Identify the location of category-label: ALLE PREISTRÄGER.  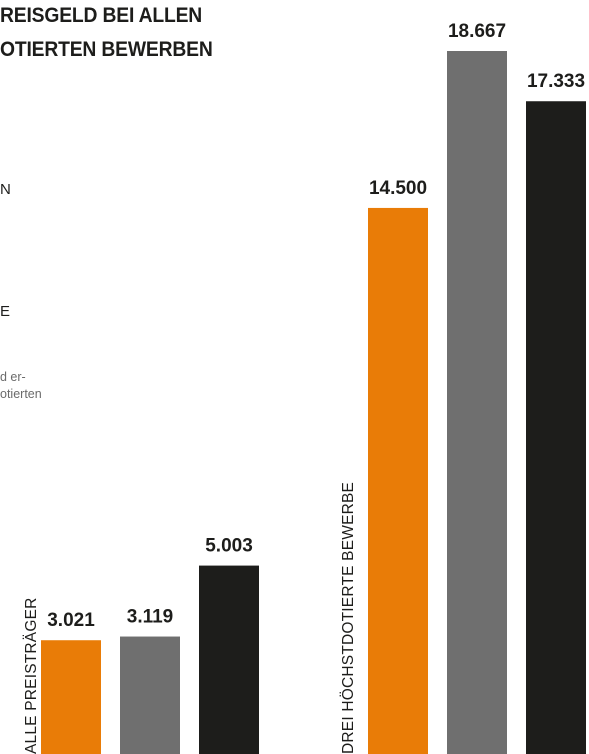
(31, 675).